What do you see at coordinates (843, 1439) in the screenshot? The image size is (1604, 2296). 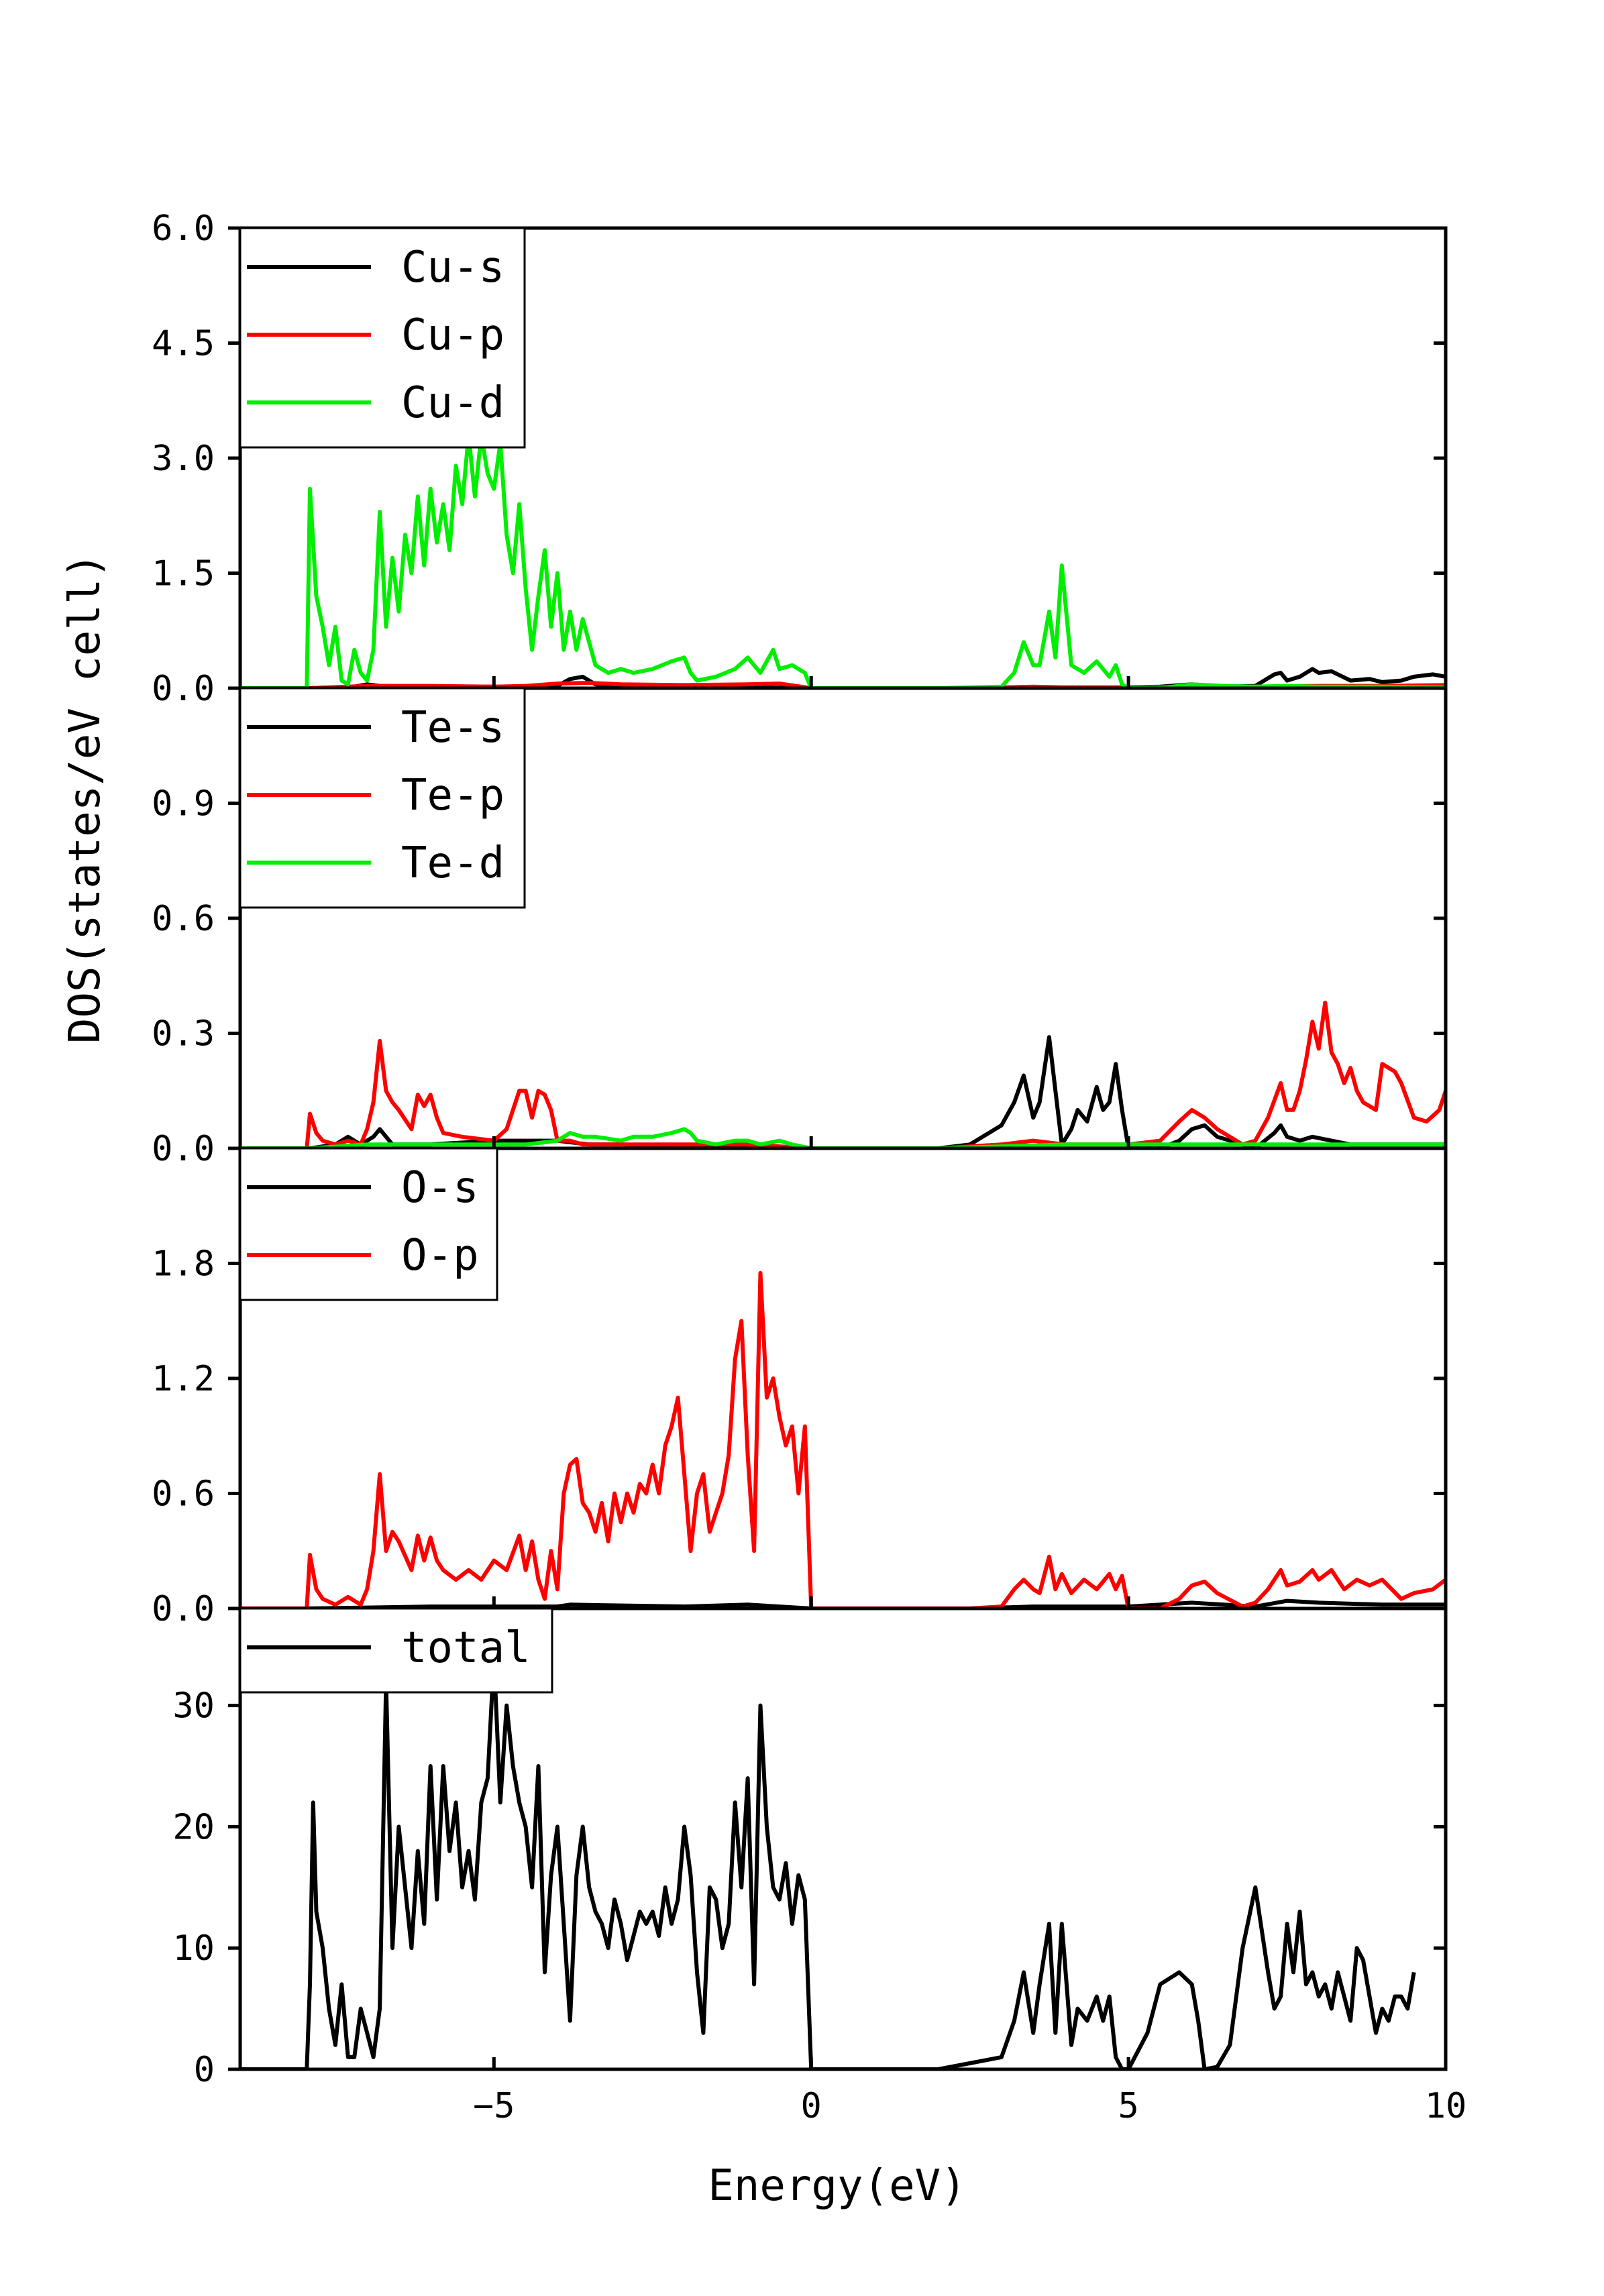 I see `series-line-o-p` at bounding box center [843, 1439].